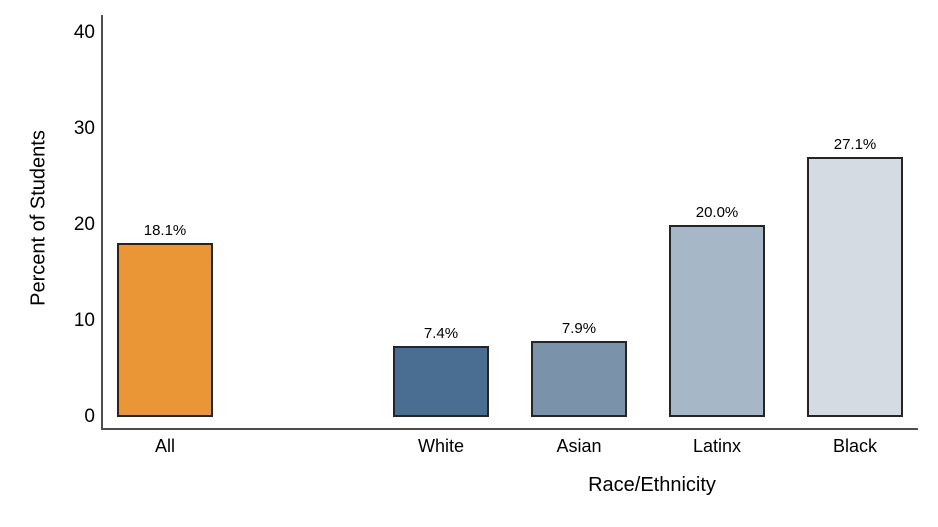 The image size is (938, 527). What do you see at coordinates (441, 381) in the screenshot?
I see `bar-white` at bounding box center [441, 381].